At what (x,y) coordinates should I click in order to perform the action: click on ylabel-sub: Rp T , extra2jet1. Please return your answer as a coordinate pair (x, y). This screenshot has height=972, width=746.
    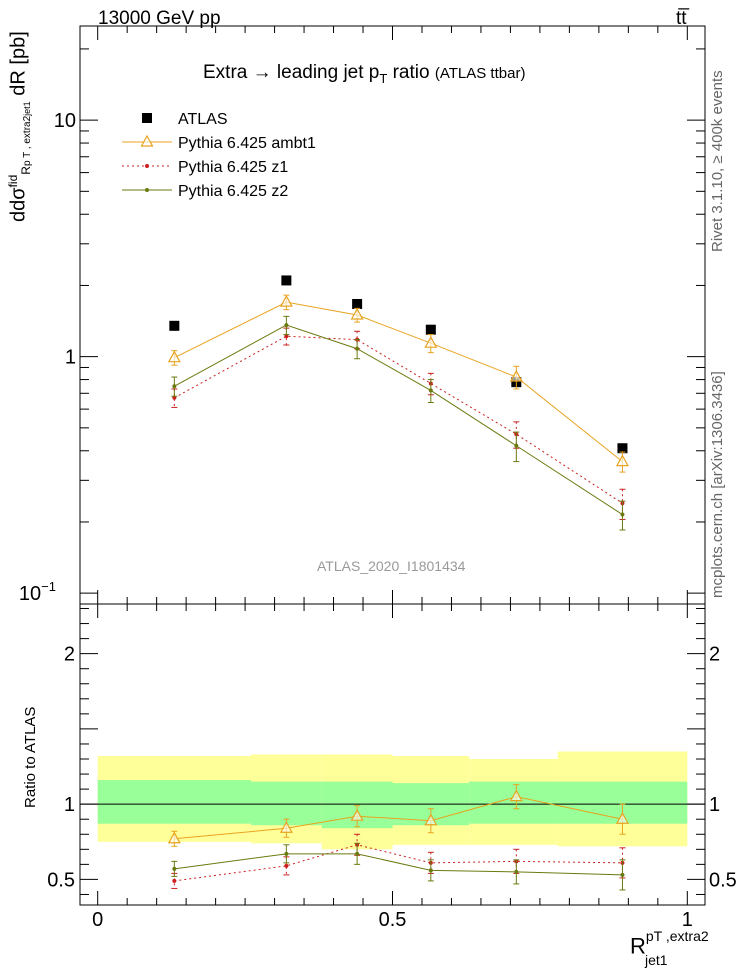
    Looking at the image, I should click on (26, 137).